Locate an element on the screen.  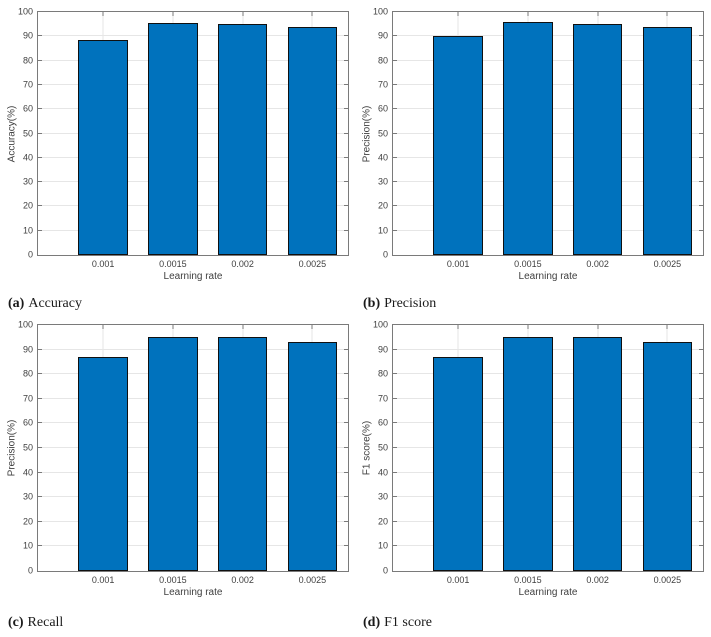
bar-accuracy-0.002 is located at coordinates (242, 139).